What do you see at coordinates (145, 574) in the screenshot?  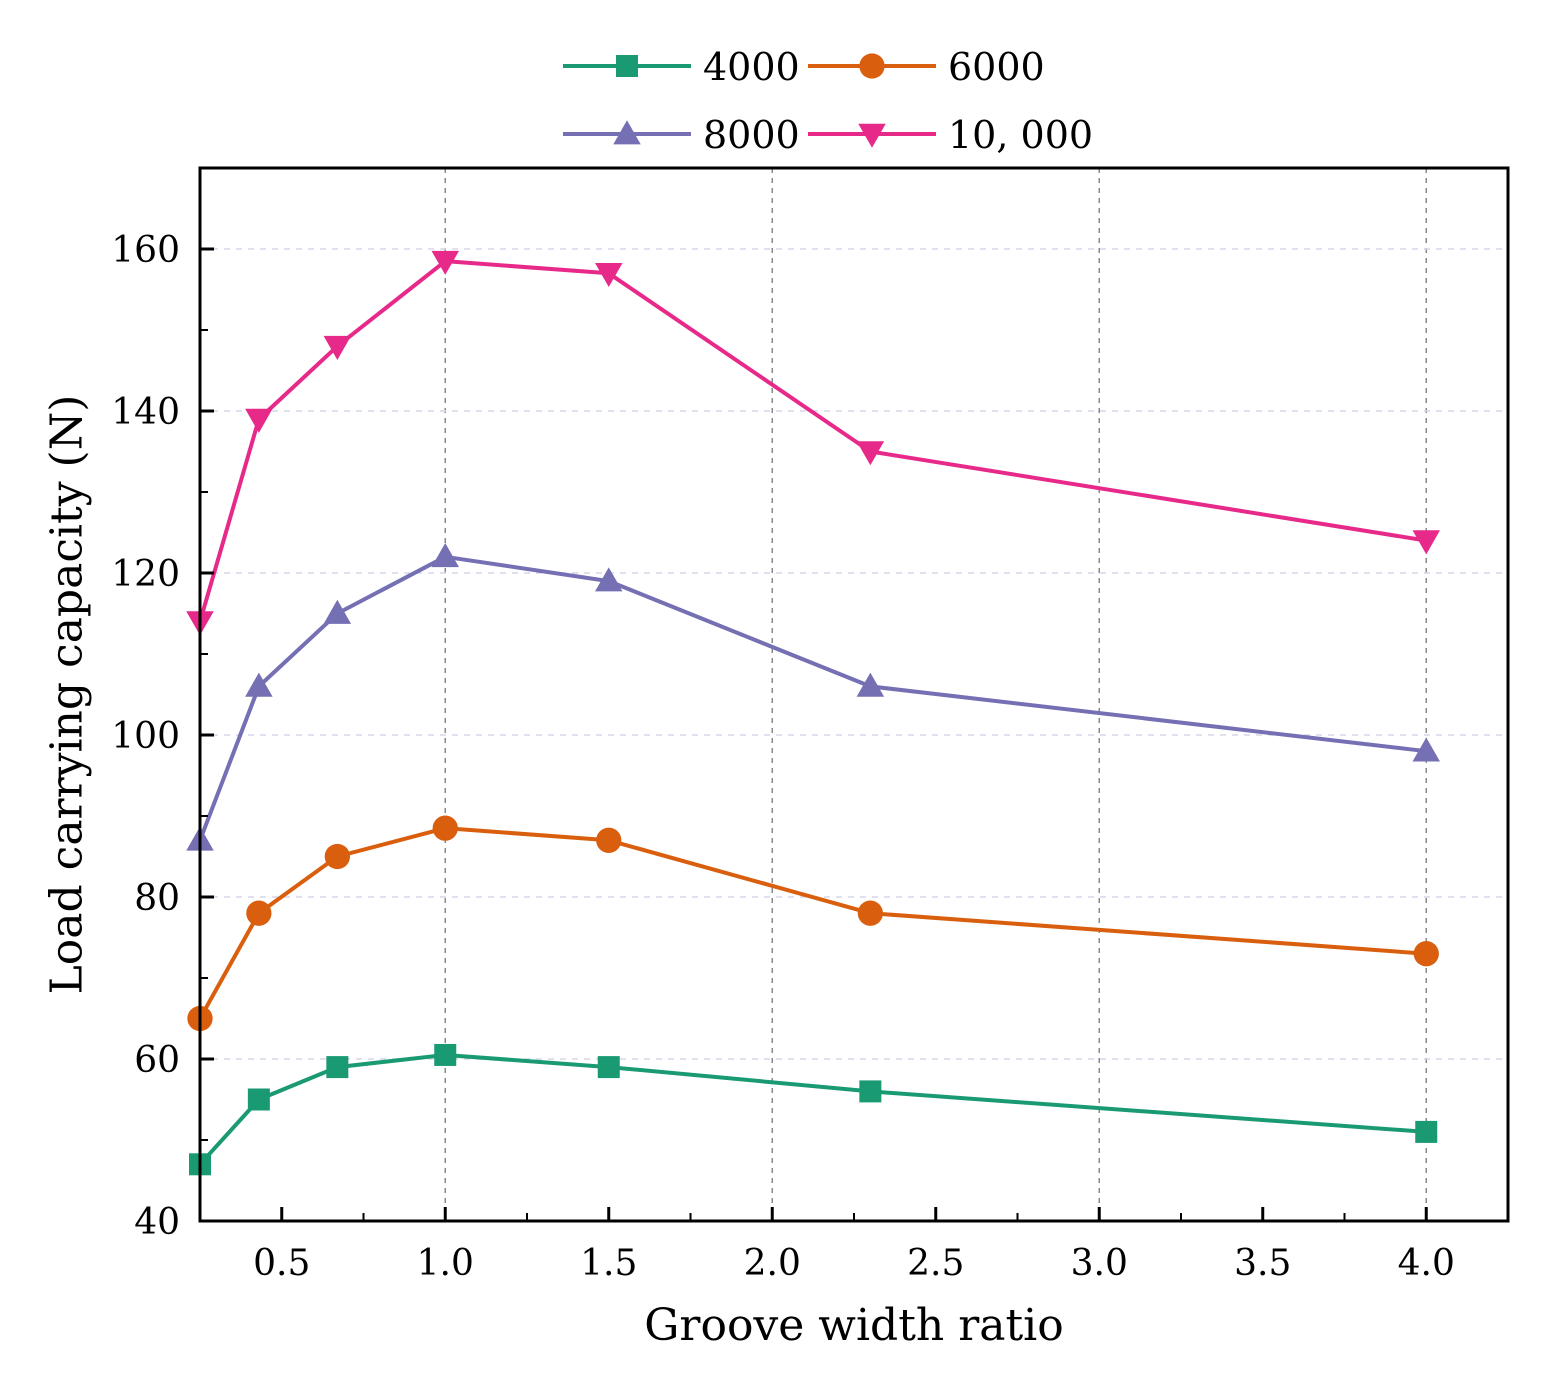 I see `y-tick-label: 120` at bounding box center [145, 574].